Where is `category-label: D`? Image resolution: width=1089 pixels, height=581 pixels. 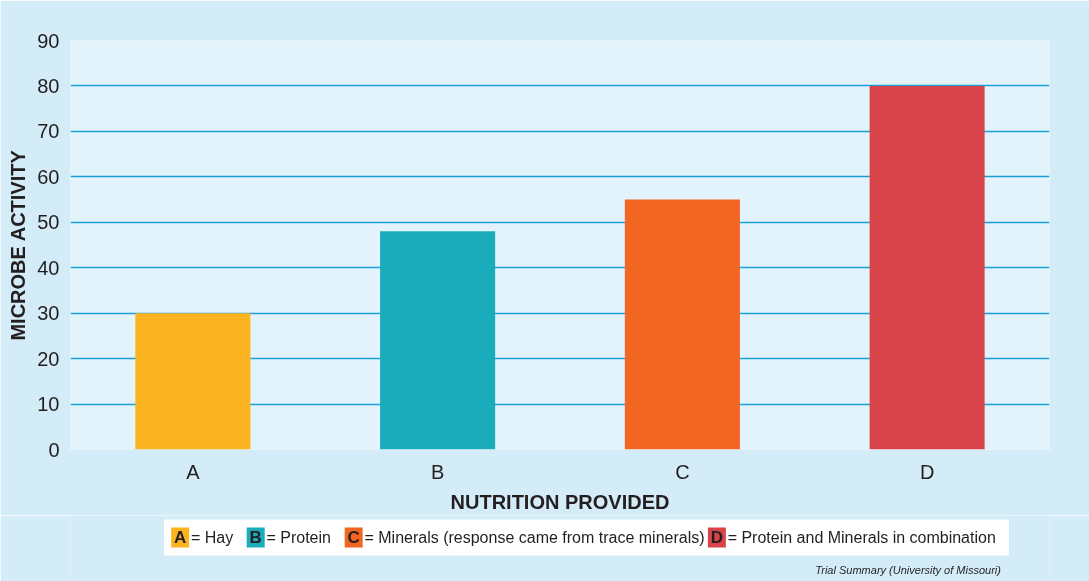 category-label: D is located at coordinates (717, 537).